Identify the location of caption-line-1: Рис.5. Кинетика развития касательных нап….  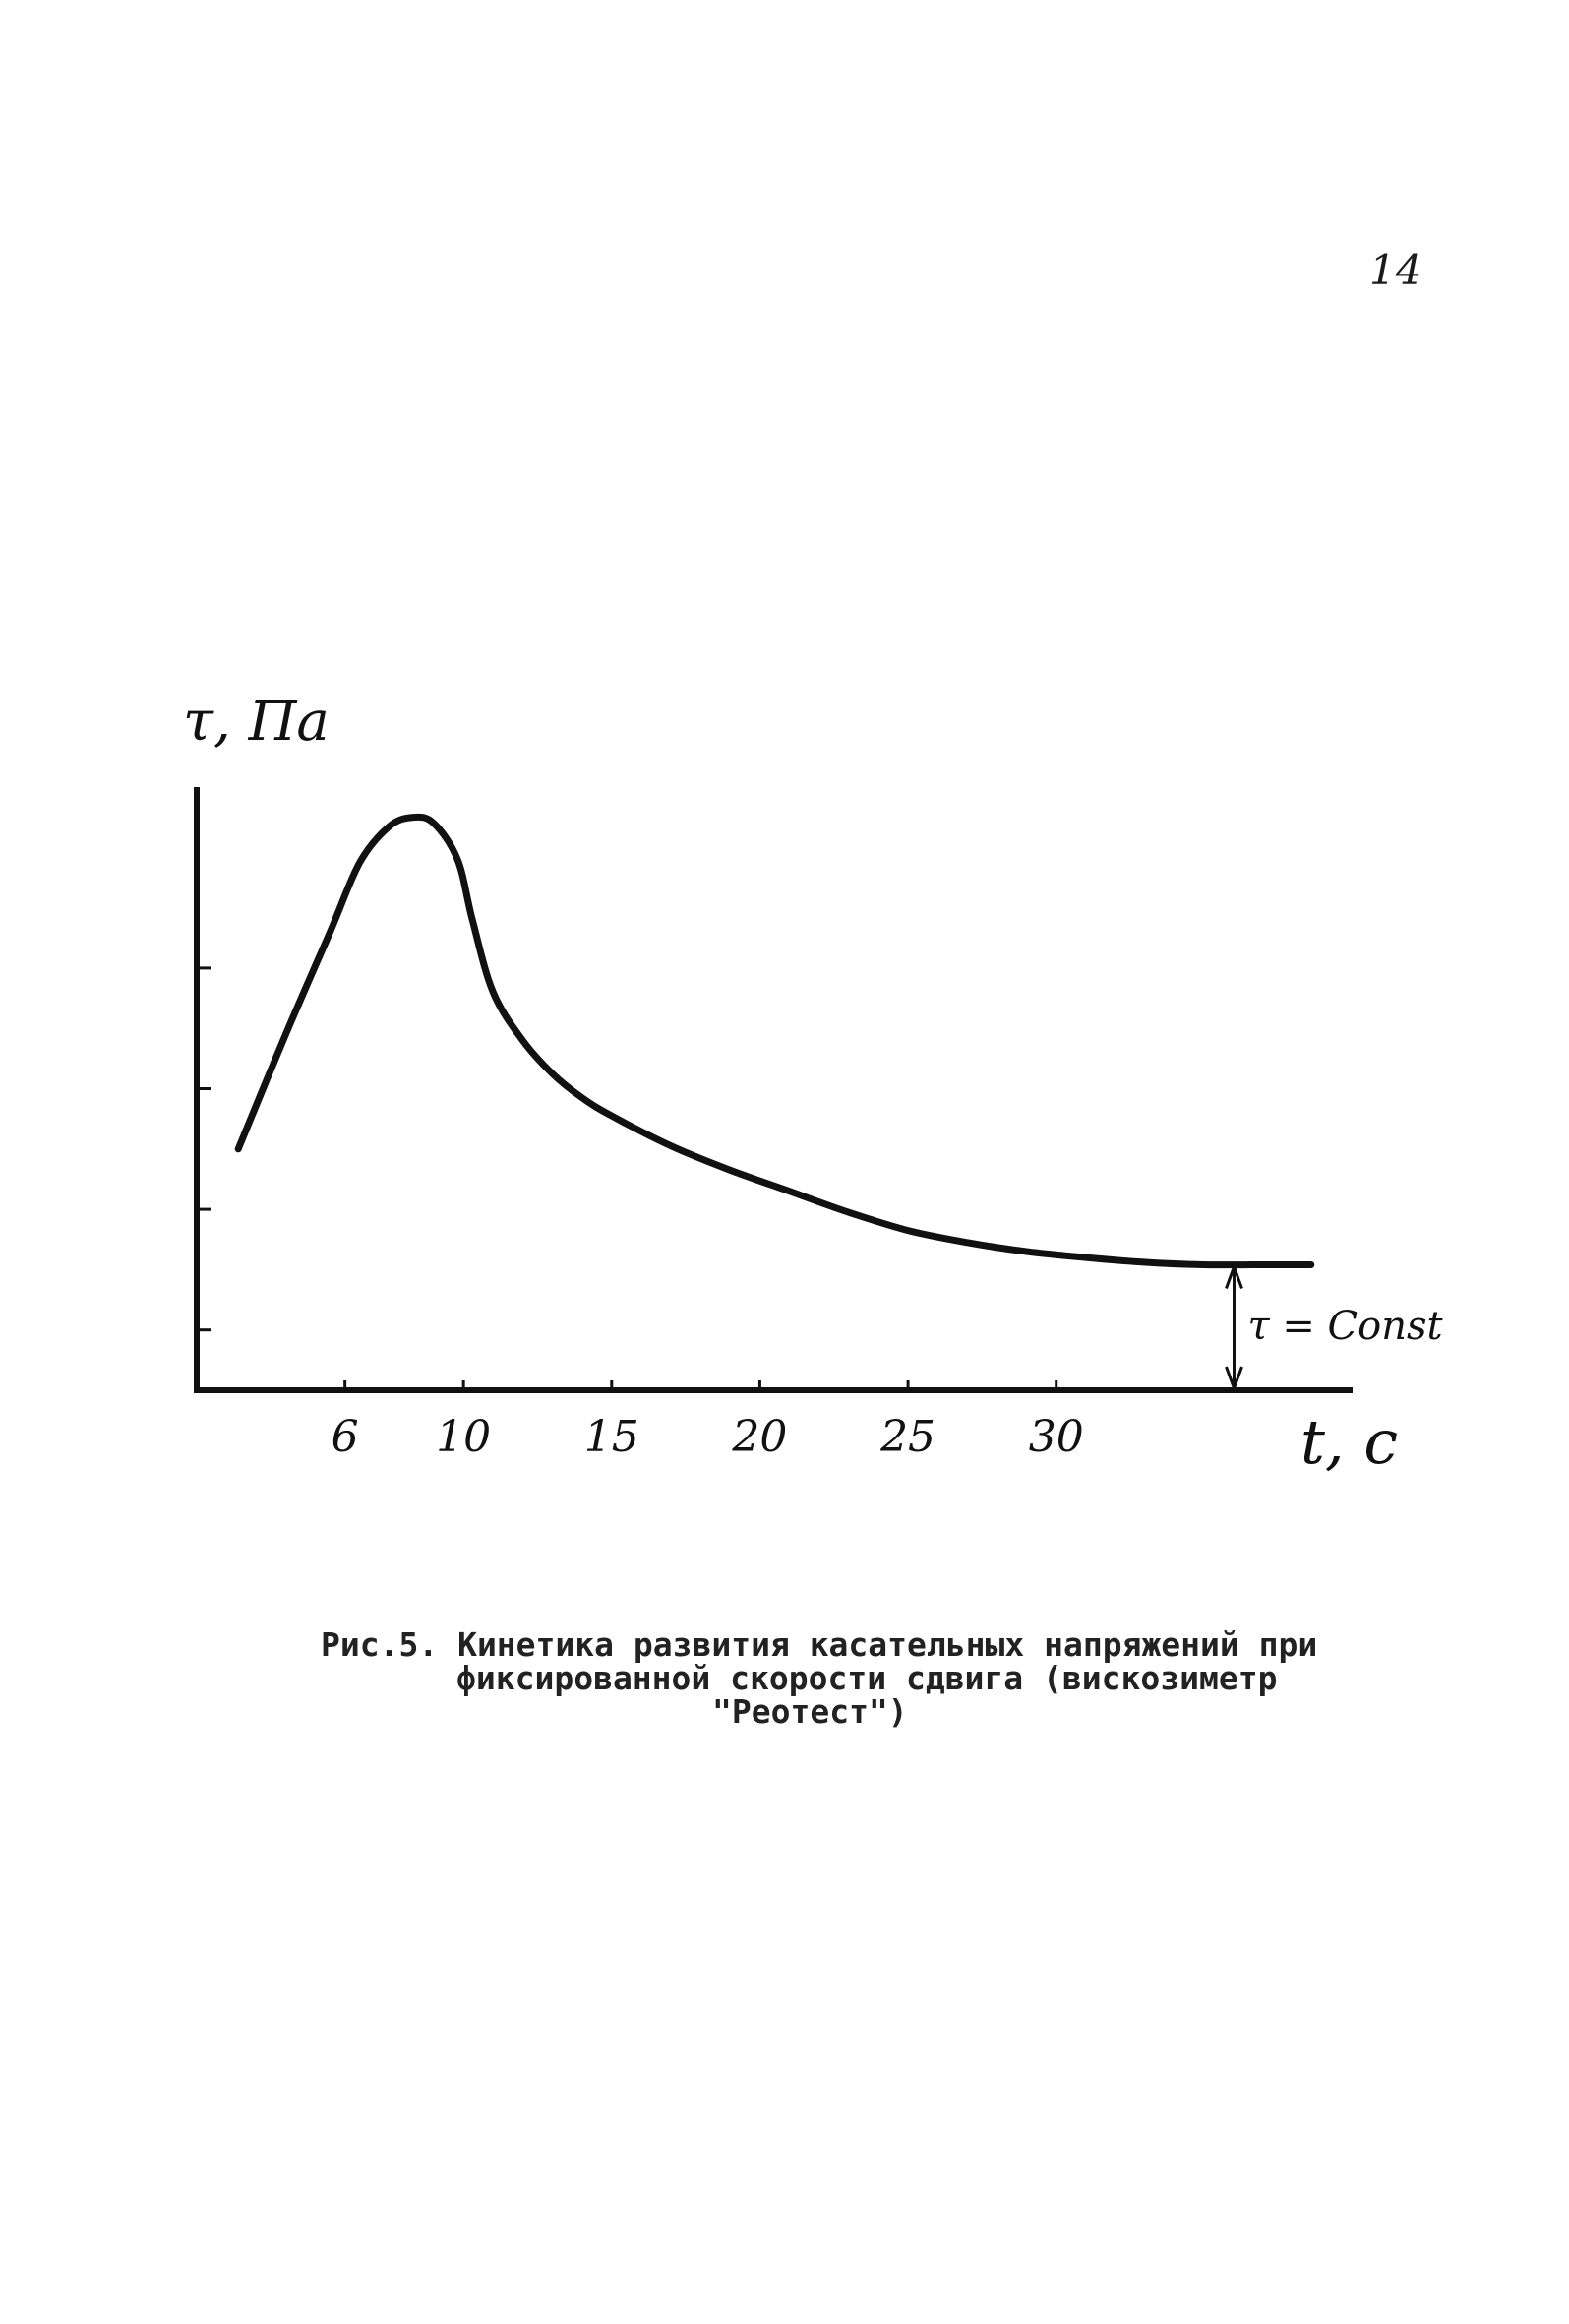
(819, 1644).